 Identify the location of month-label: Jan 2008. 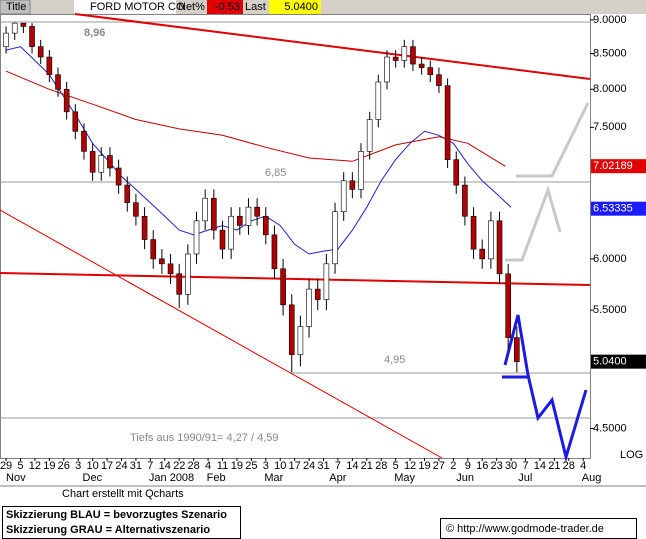
(171, 478).